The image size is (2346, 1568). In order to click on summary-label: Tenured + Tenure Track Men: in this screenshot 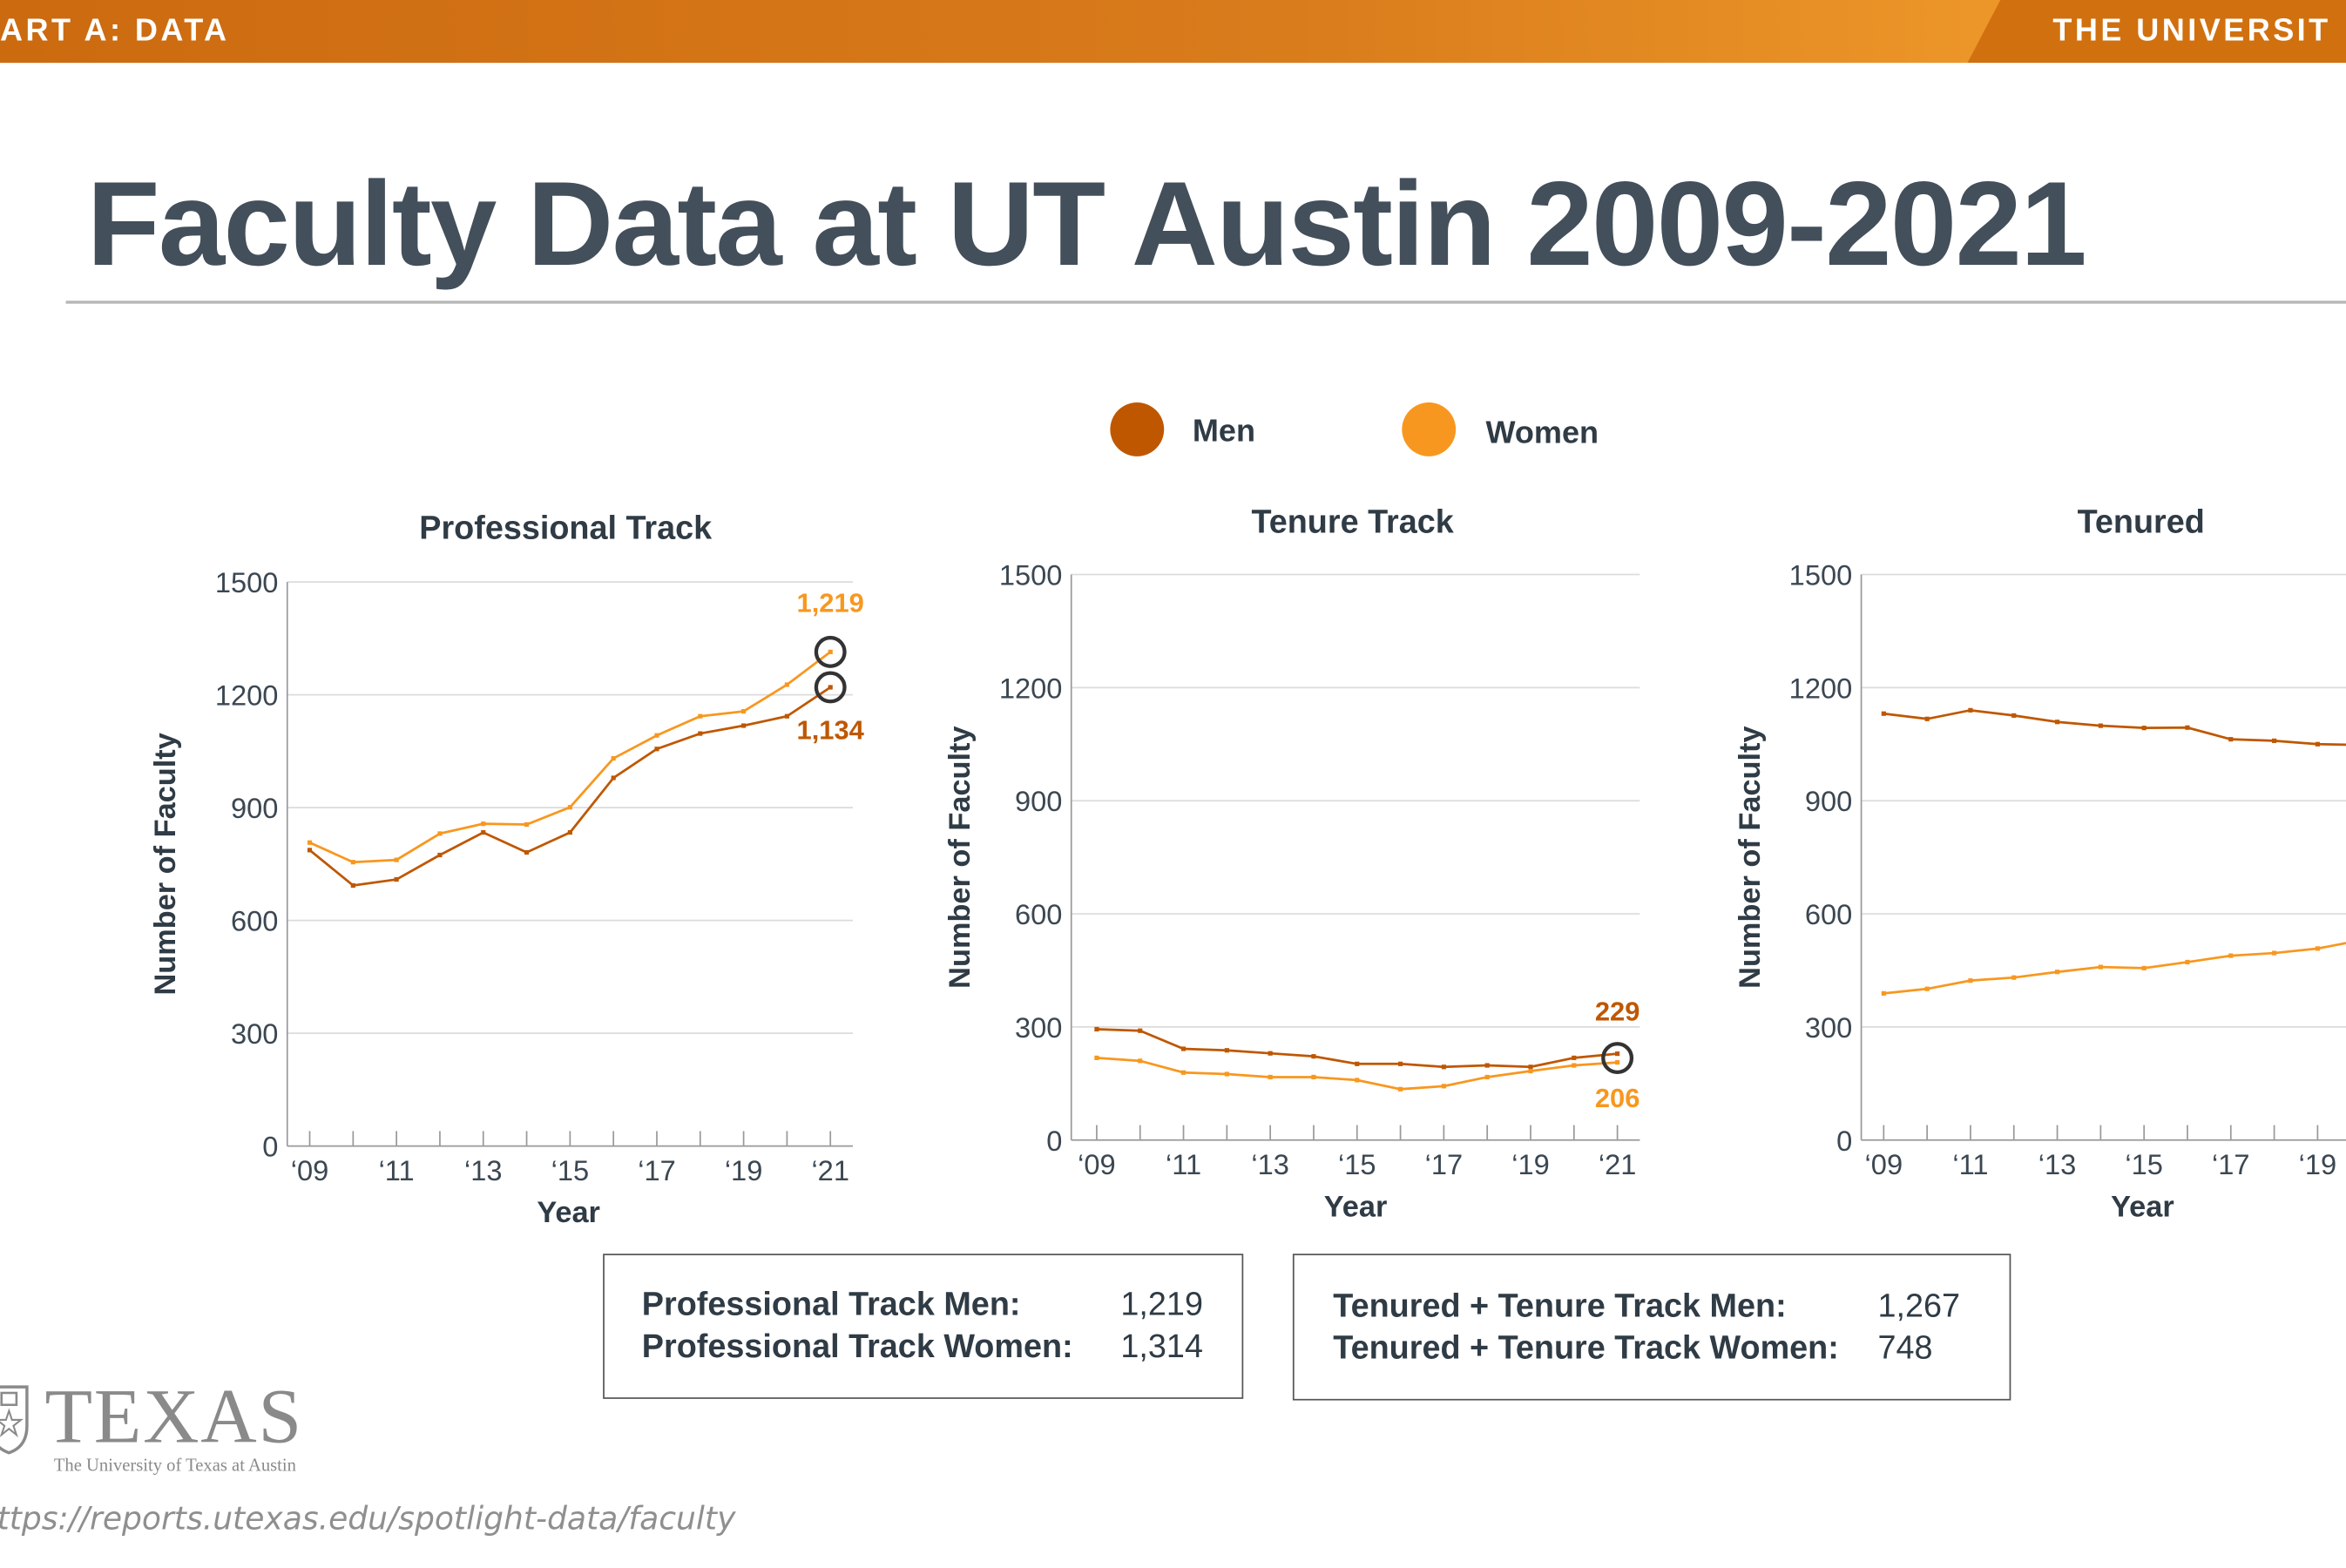, I will do `click(1560, 1305)`.